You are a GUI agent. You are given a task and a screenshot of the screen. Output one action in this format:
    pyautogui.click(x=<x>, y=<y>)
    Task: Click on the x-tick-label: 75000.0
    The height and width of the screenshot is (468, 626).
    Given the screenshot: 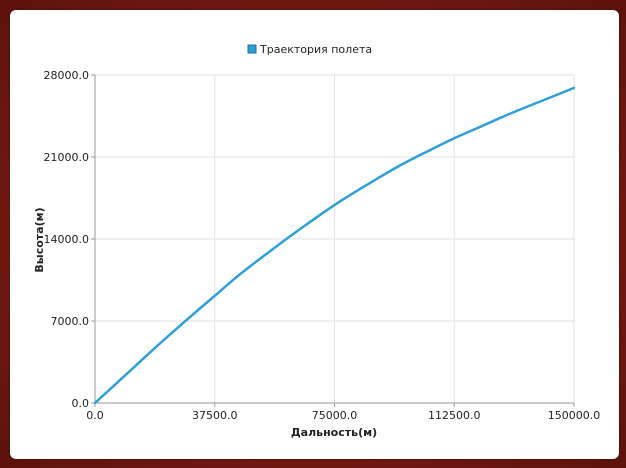 What is the action you would take?
    pyautogui.click(x=335, y=415)
    